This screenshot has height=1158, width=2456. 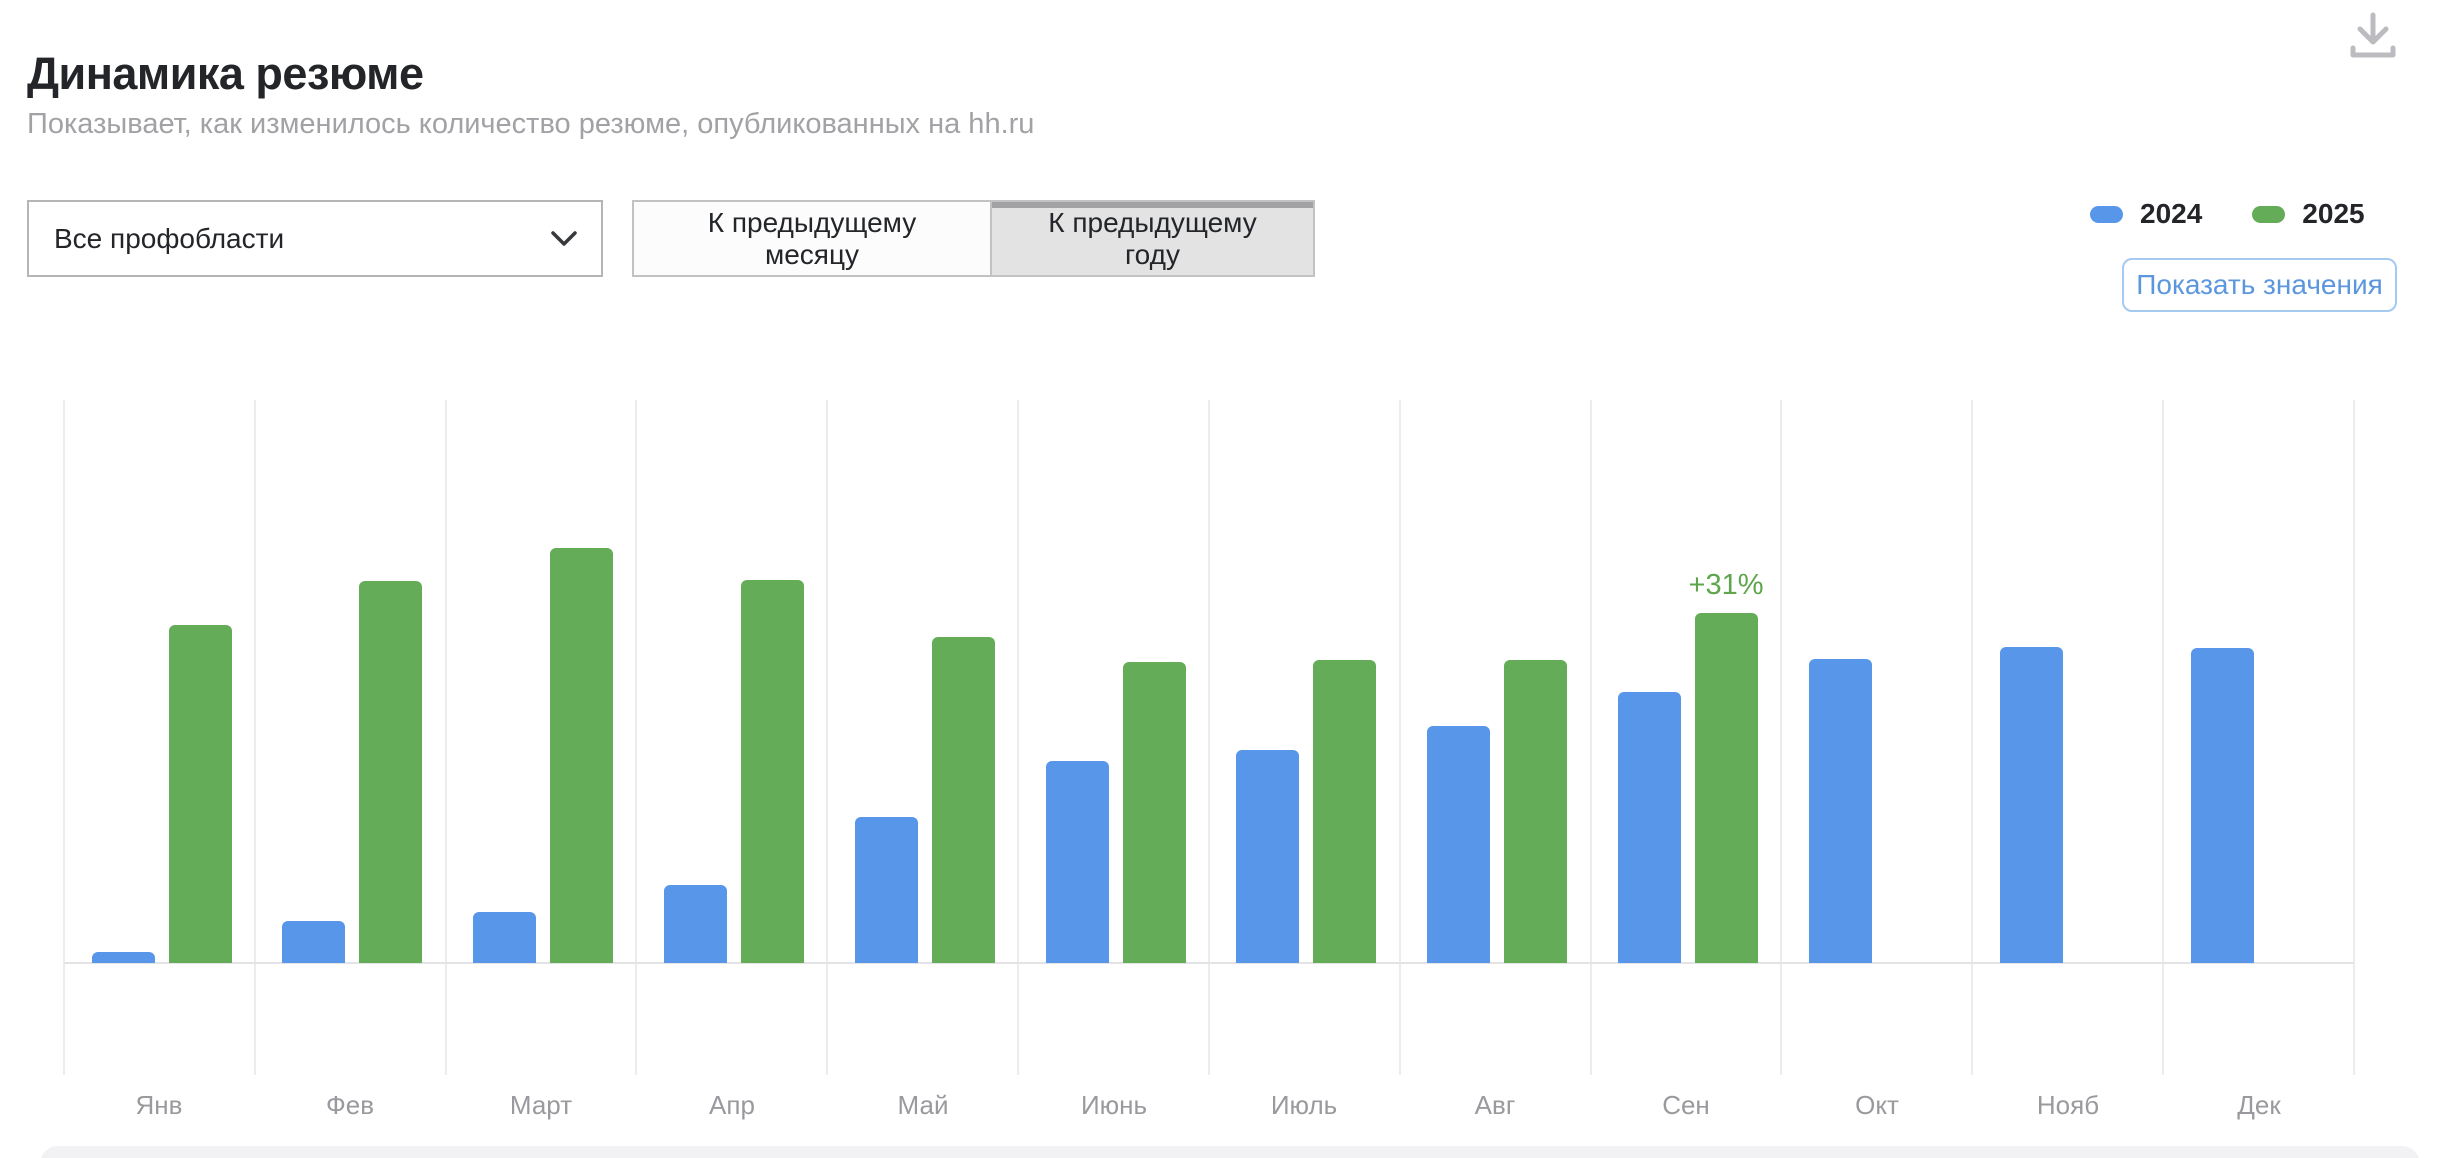 What do you see at coordinates (350, 1105) in the screenshot?
I see `month-label-Фев: Фев` at bounding box center [350, 1105].